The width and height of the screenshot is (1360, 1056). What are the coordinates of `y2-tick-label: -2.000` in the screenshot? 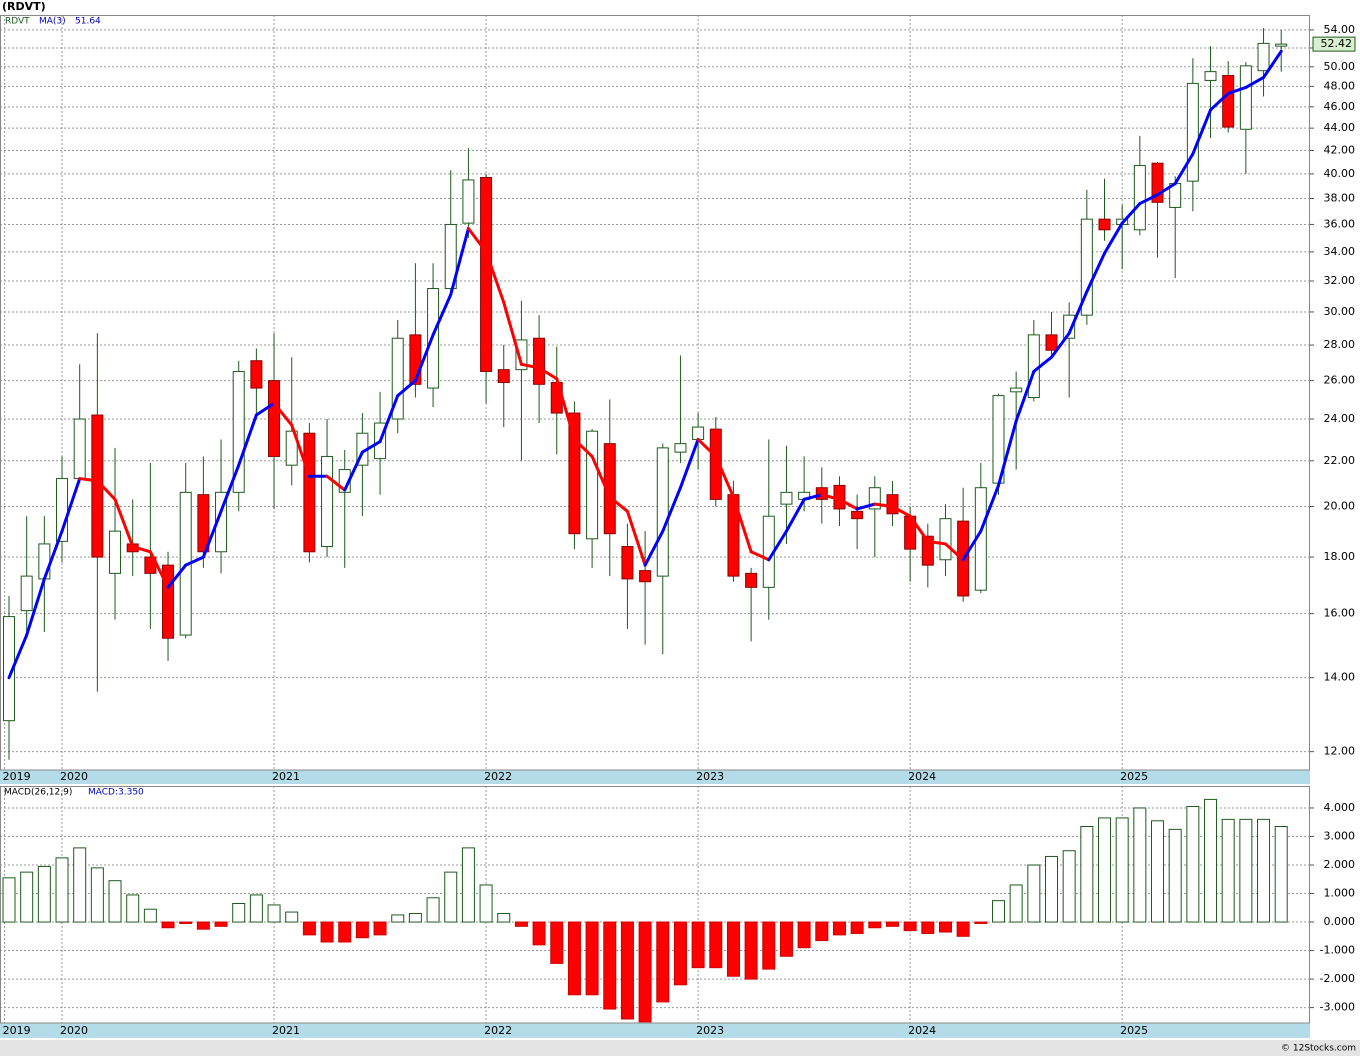 It's located at (1337, 978).